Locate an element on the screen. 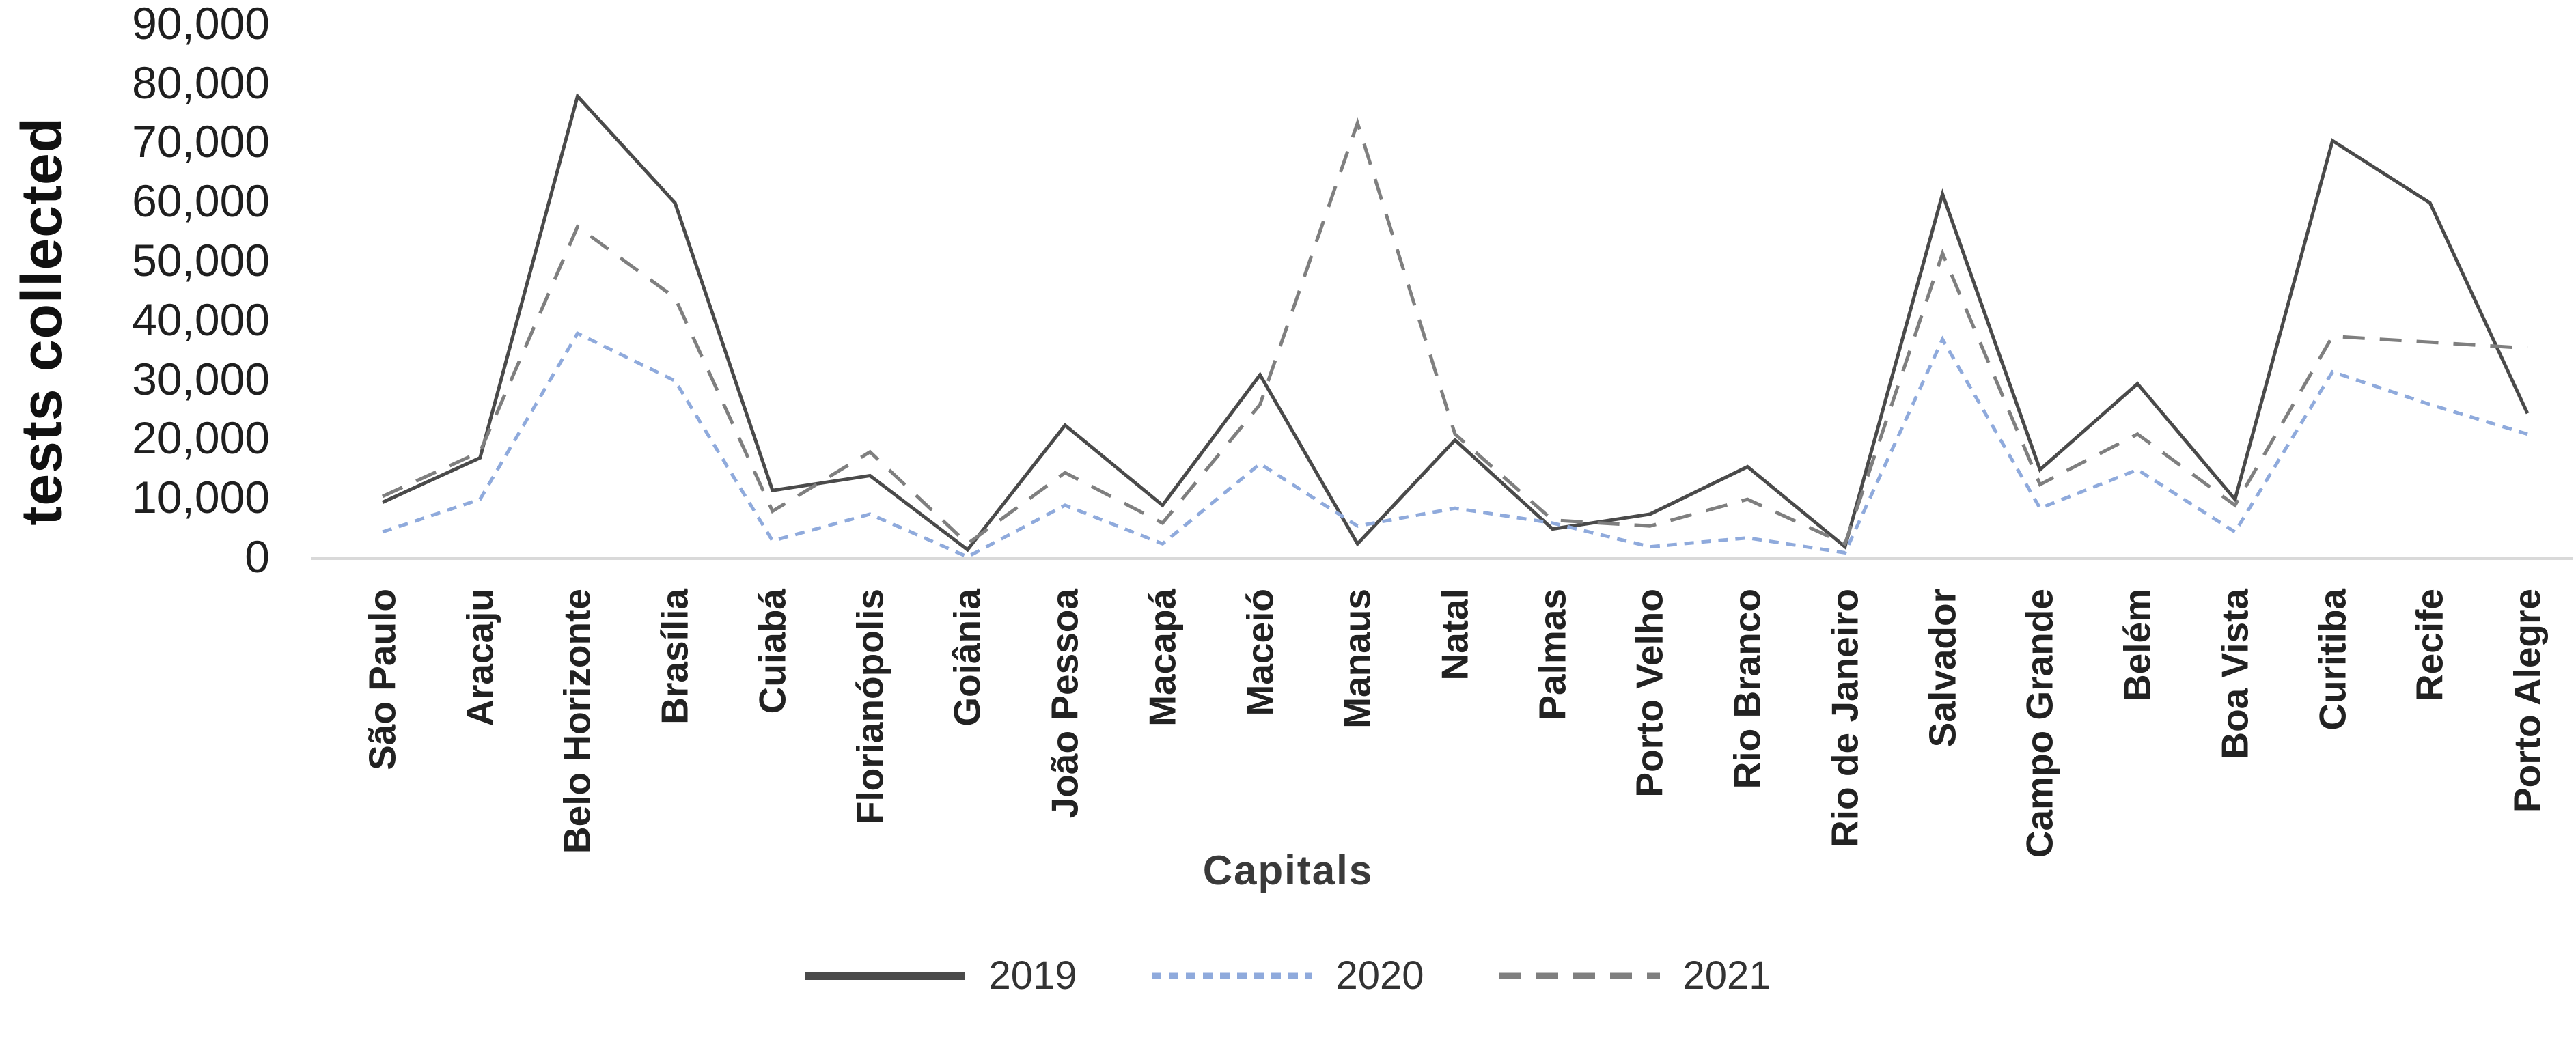 This screenshot has width=2576, height=1038. y-tick-label: 30,000 is located at coordinates (201, 378).